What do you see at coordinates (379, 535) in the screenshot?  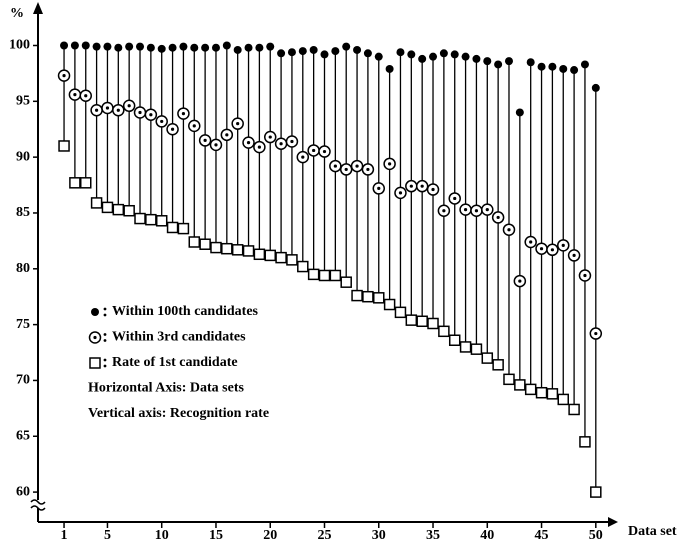 I see `x-tick-label: 30` at bounding box center [379, 535].